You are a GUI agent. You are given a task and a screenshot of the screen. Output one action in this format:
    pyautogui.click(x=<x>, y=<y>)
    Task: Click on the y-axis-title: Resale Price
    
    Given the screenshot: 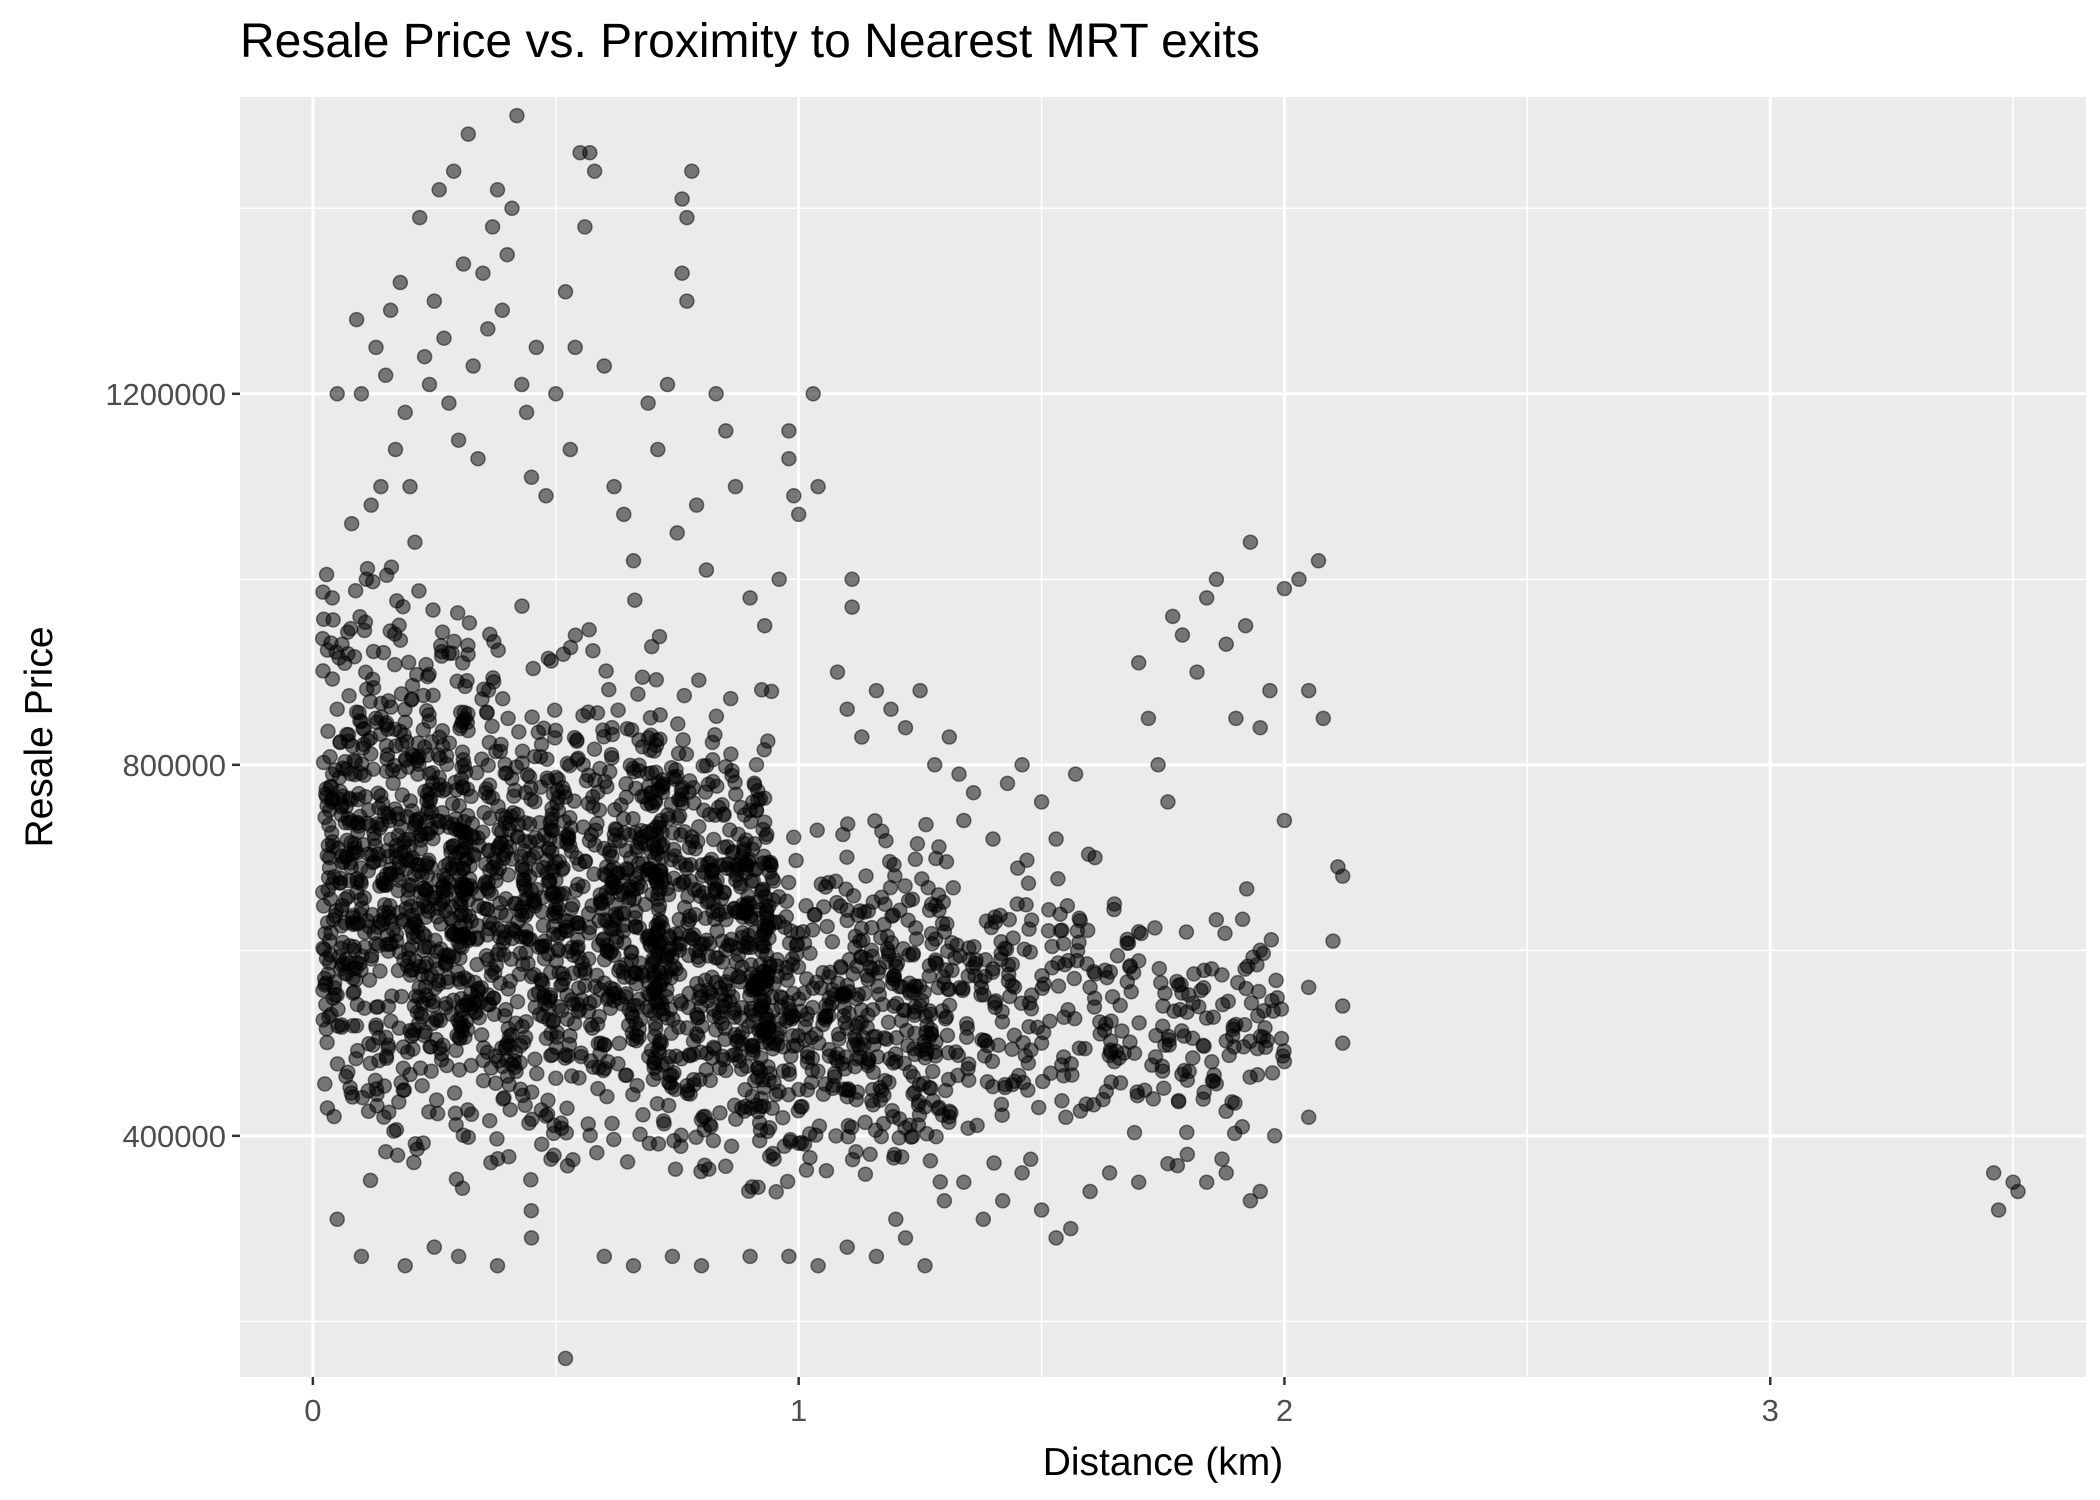 What is the action you would take?
    pyautogui.click(x=39, y=736)
    